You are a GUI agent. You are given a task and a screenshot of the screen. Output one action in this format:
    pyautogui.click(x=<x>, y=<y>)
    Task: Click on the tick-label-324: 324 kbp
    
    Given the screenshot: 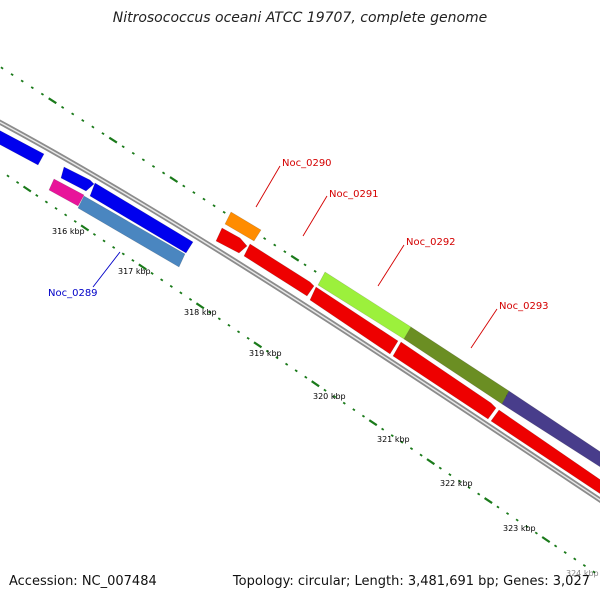 What is the action you would take?
    pyautogui.click(x=582, y=573)
    